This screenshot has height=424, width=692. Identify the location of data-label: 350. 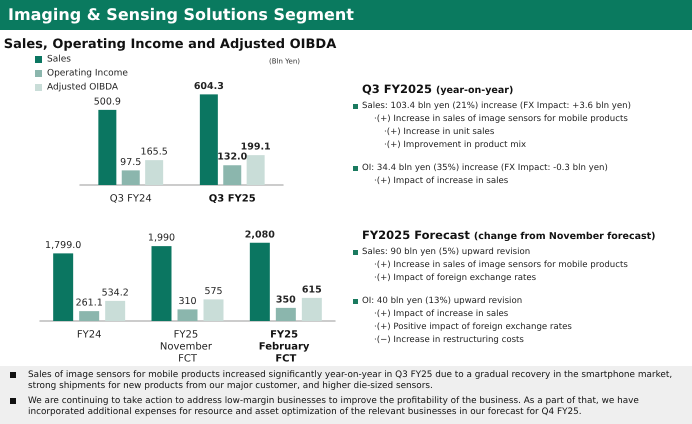
(286, 300).